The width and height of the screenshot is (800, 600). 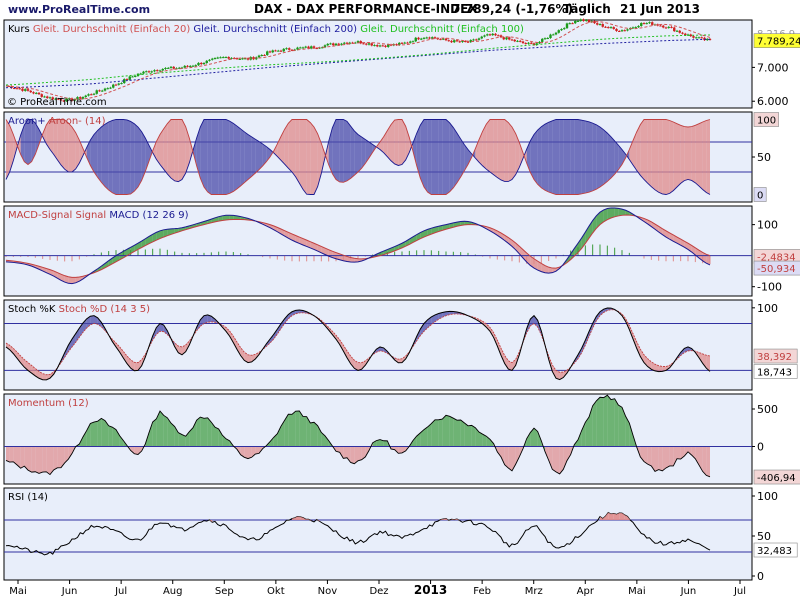 I want to click on legend-sma200: Gleit. Durchschnitt (Einfach 200), so click(x=276, y=29).